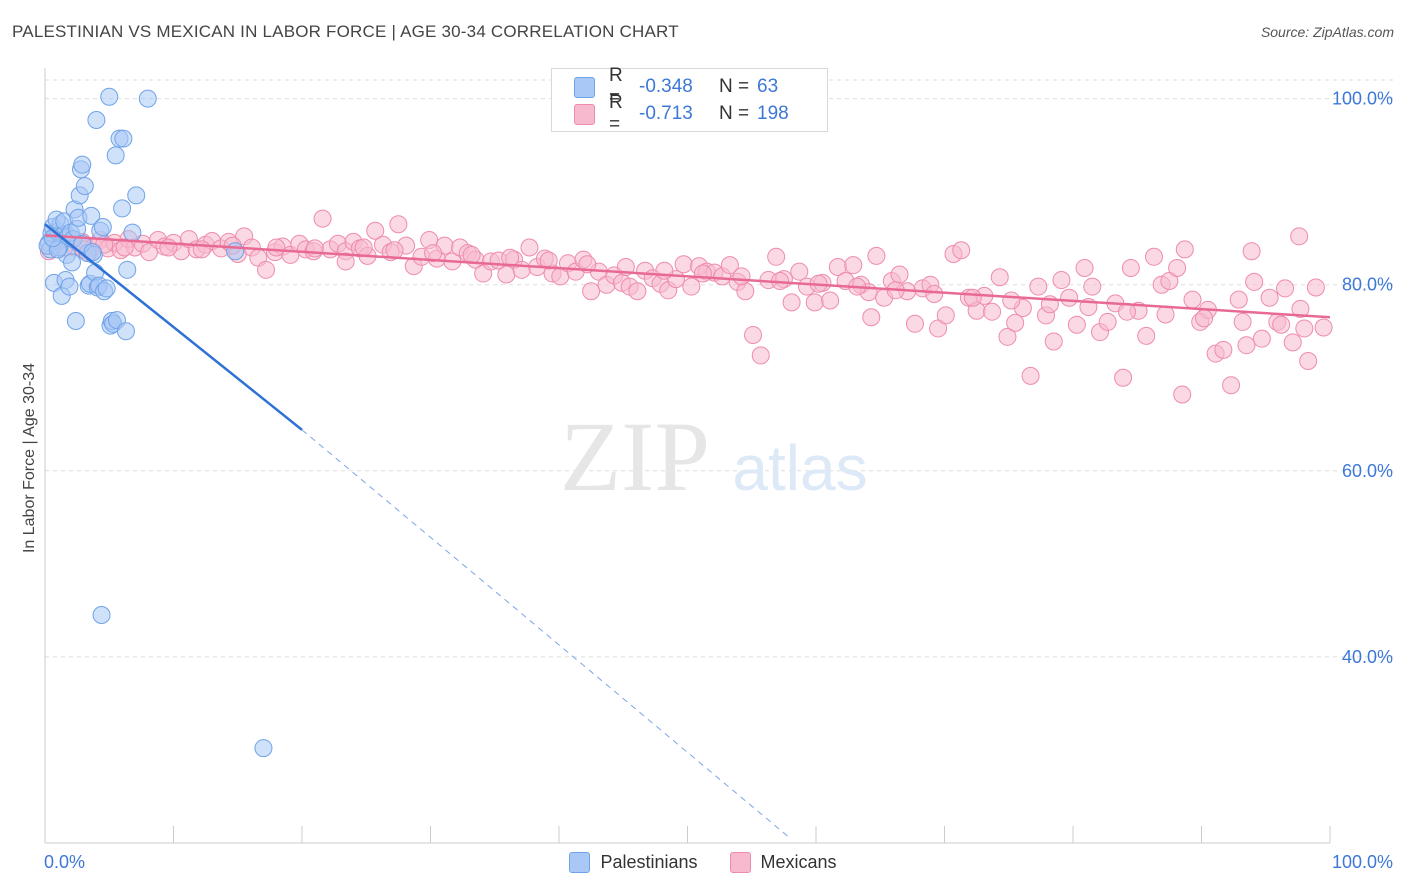 The width and height of the screenshot is (1406, 892). Describe the element at coordinates (1362, 99) in the screenshot. I see `y-tick-label: 100.0%` at that location.